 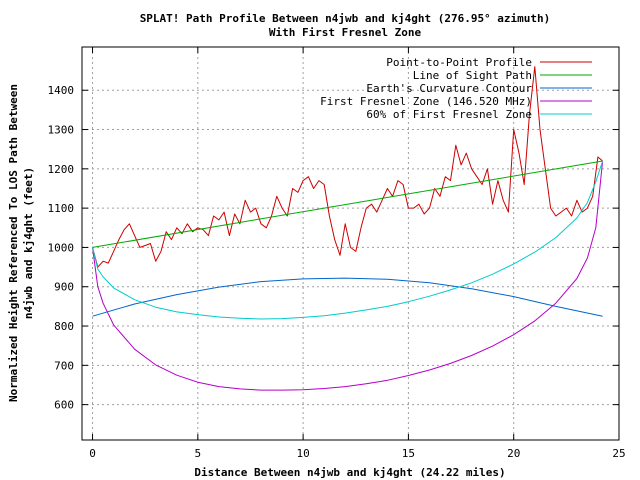 What do you see at coordinates (347, 297) in the screenshot?
I see `series-line-earth-s-curvature-contour` at bounding box center [347, 297].